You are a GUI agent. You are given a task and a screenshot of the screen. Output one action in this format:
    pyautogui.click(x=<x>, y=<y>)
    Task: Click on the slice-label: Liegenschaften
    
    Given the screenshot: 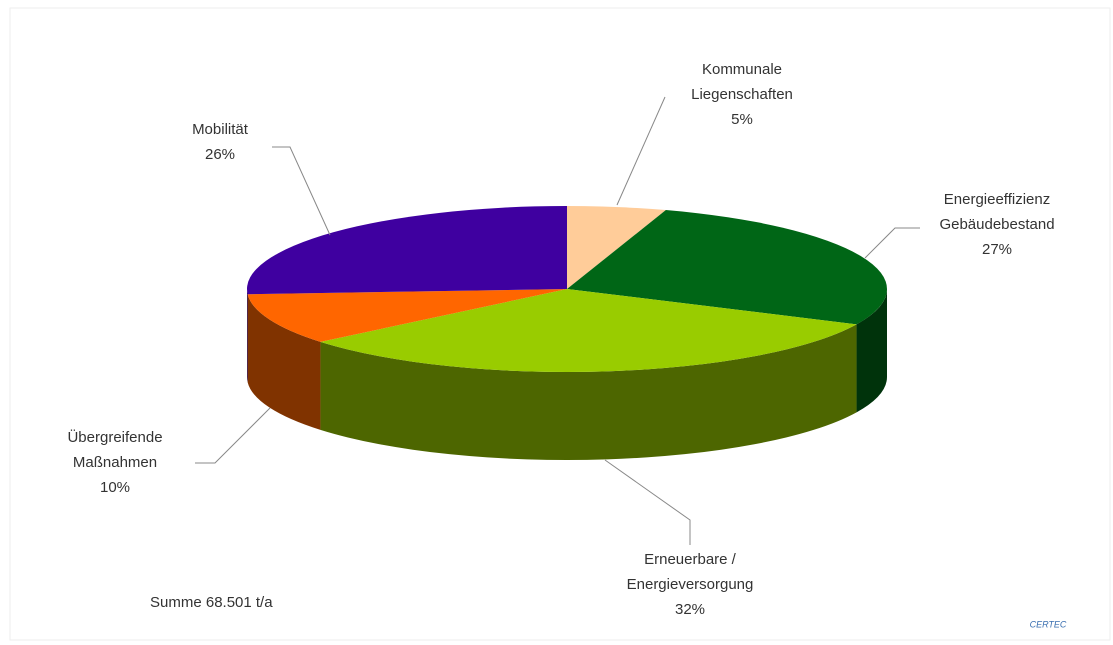 What is the action you would take?
    pyautogui.click(x=742, y=94)
    